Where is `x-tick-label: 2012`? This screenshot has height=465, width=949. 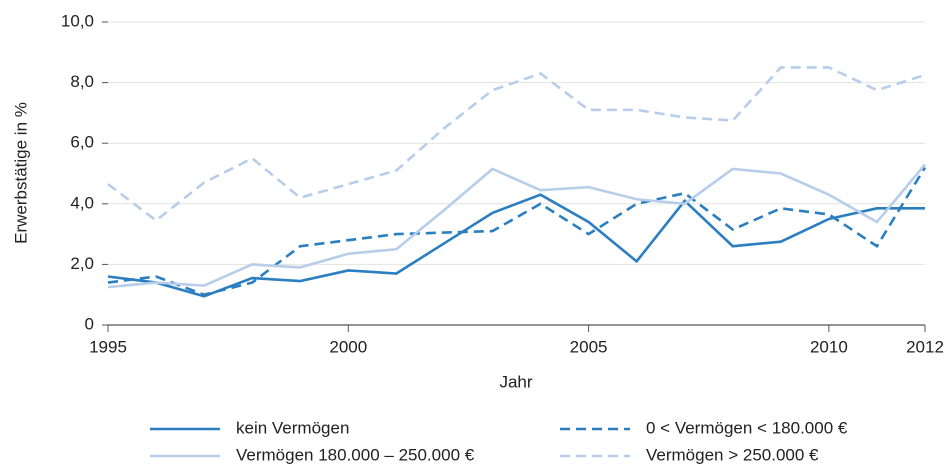
x-tick-label: 2012 is located at coordinates (925, 346).